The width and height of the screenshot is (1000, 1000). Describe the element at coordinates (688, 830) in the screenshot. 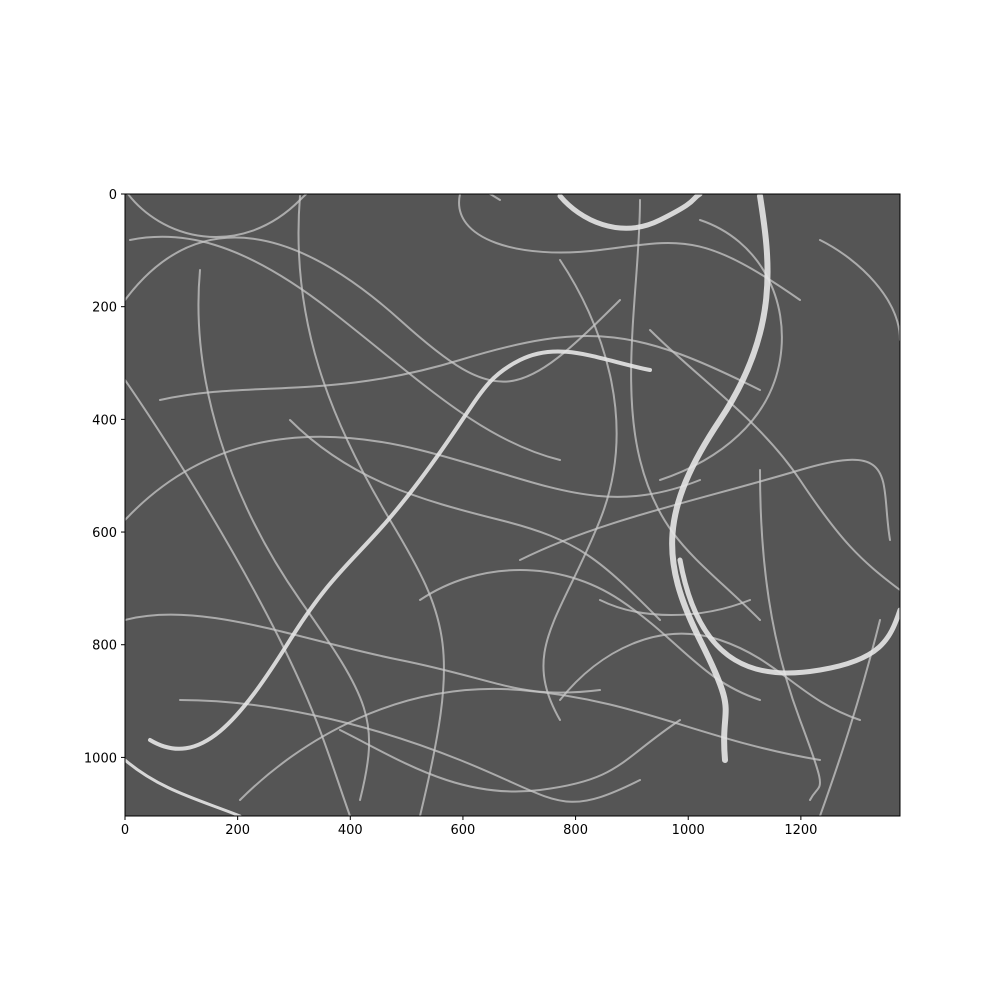

I see `x-tick-label: 1000` at that location.